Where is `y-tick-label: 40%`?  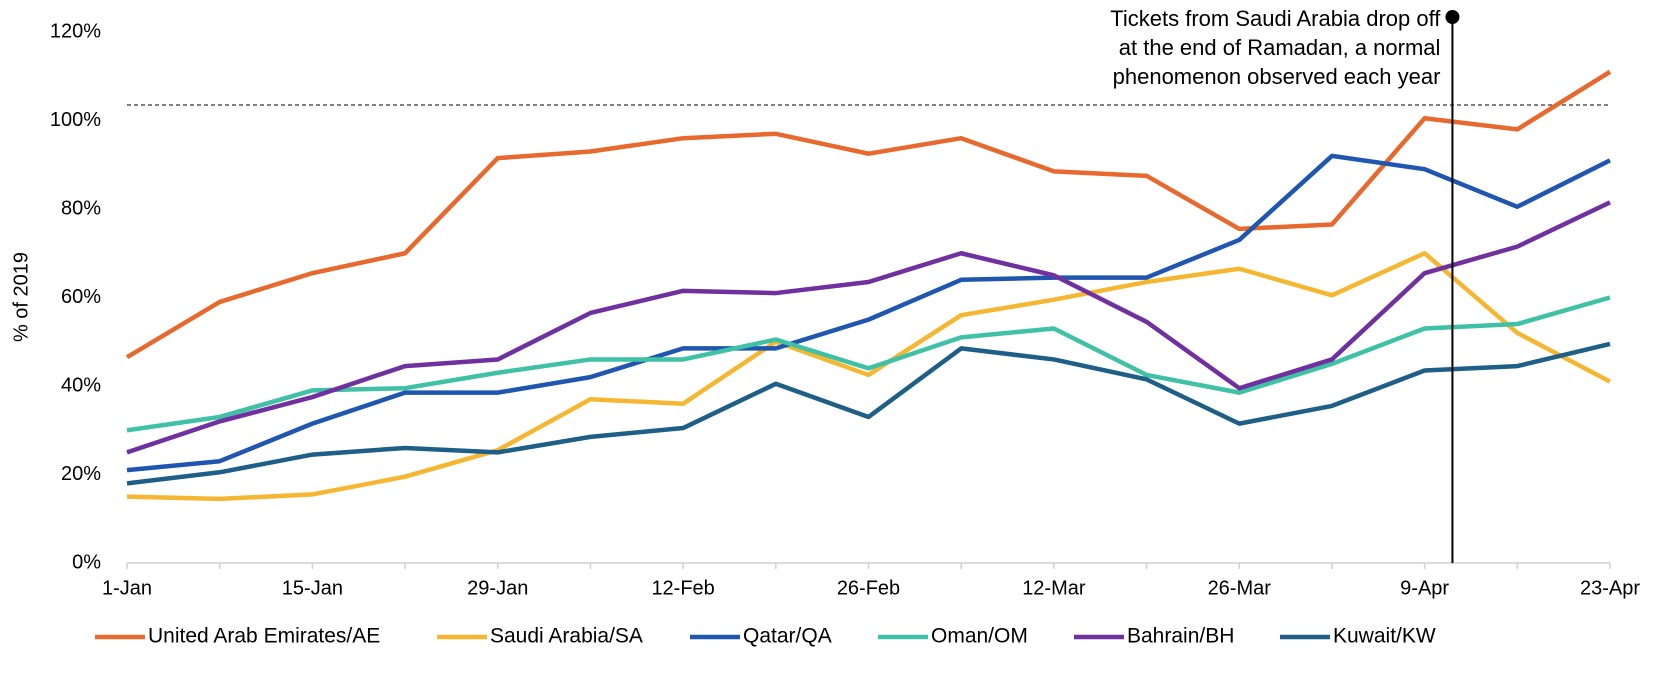
y-tick-label: 40% is located at coordinates (81, 385).